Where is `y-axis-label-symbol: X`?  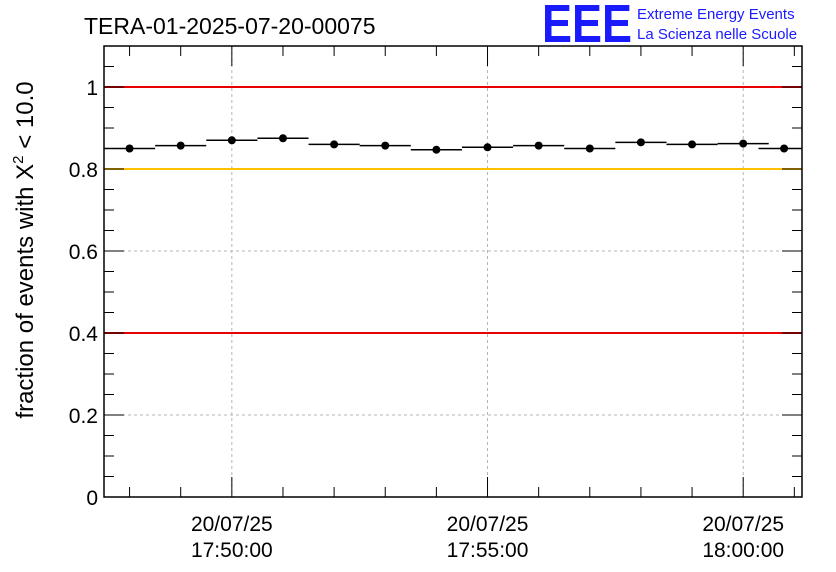 y-axis-label-symbol: X is located at coordinates (25, 172).